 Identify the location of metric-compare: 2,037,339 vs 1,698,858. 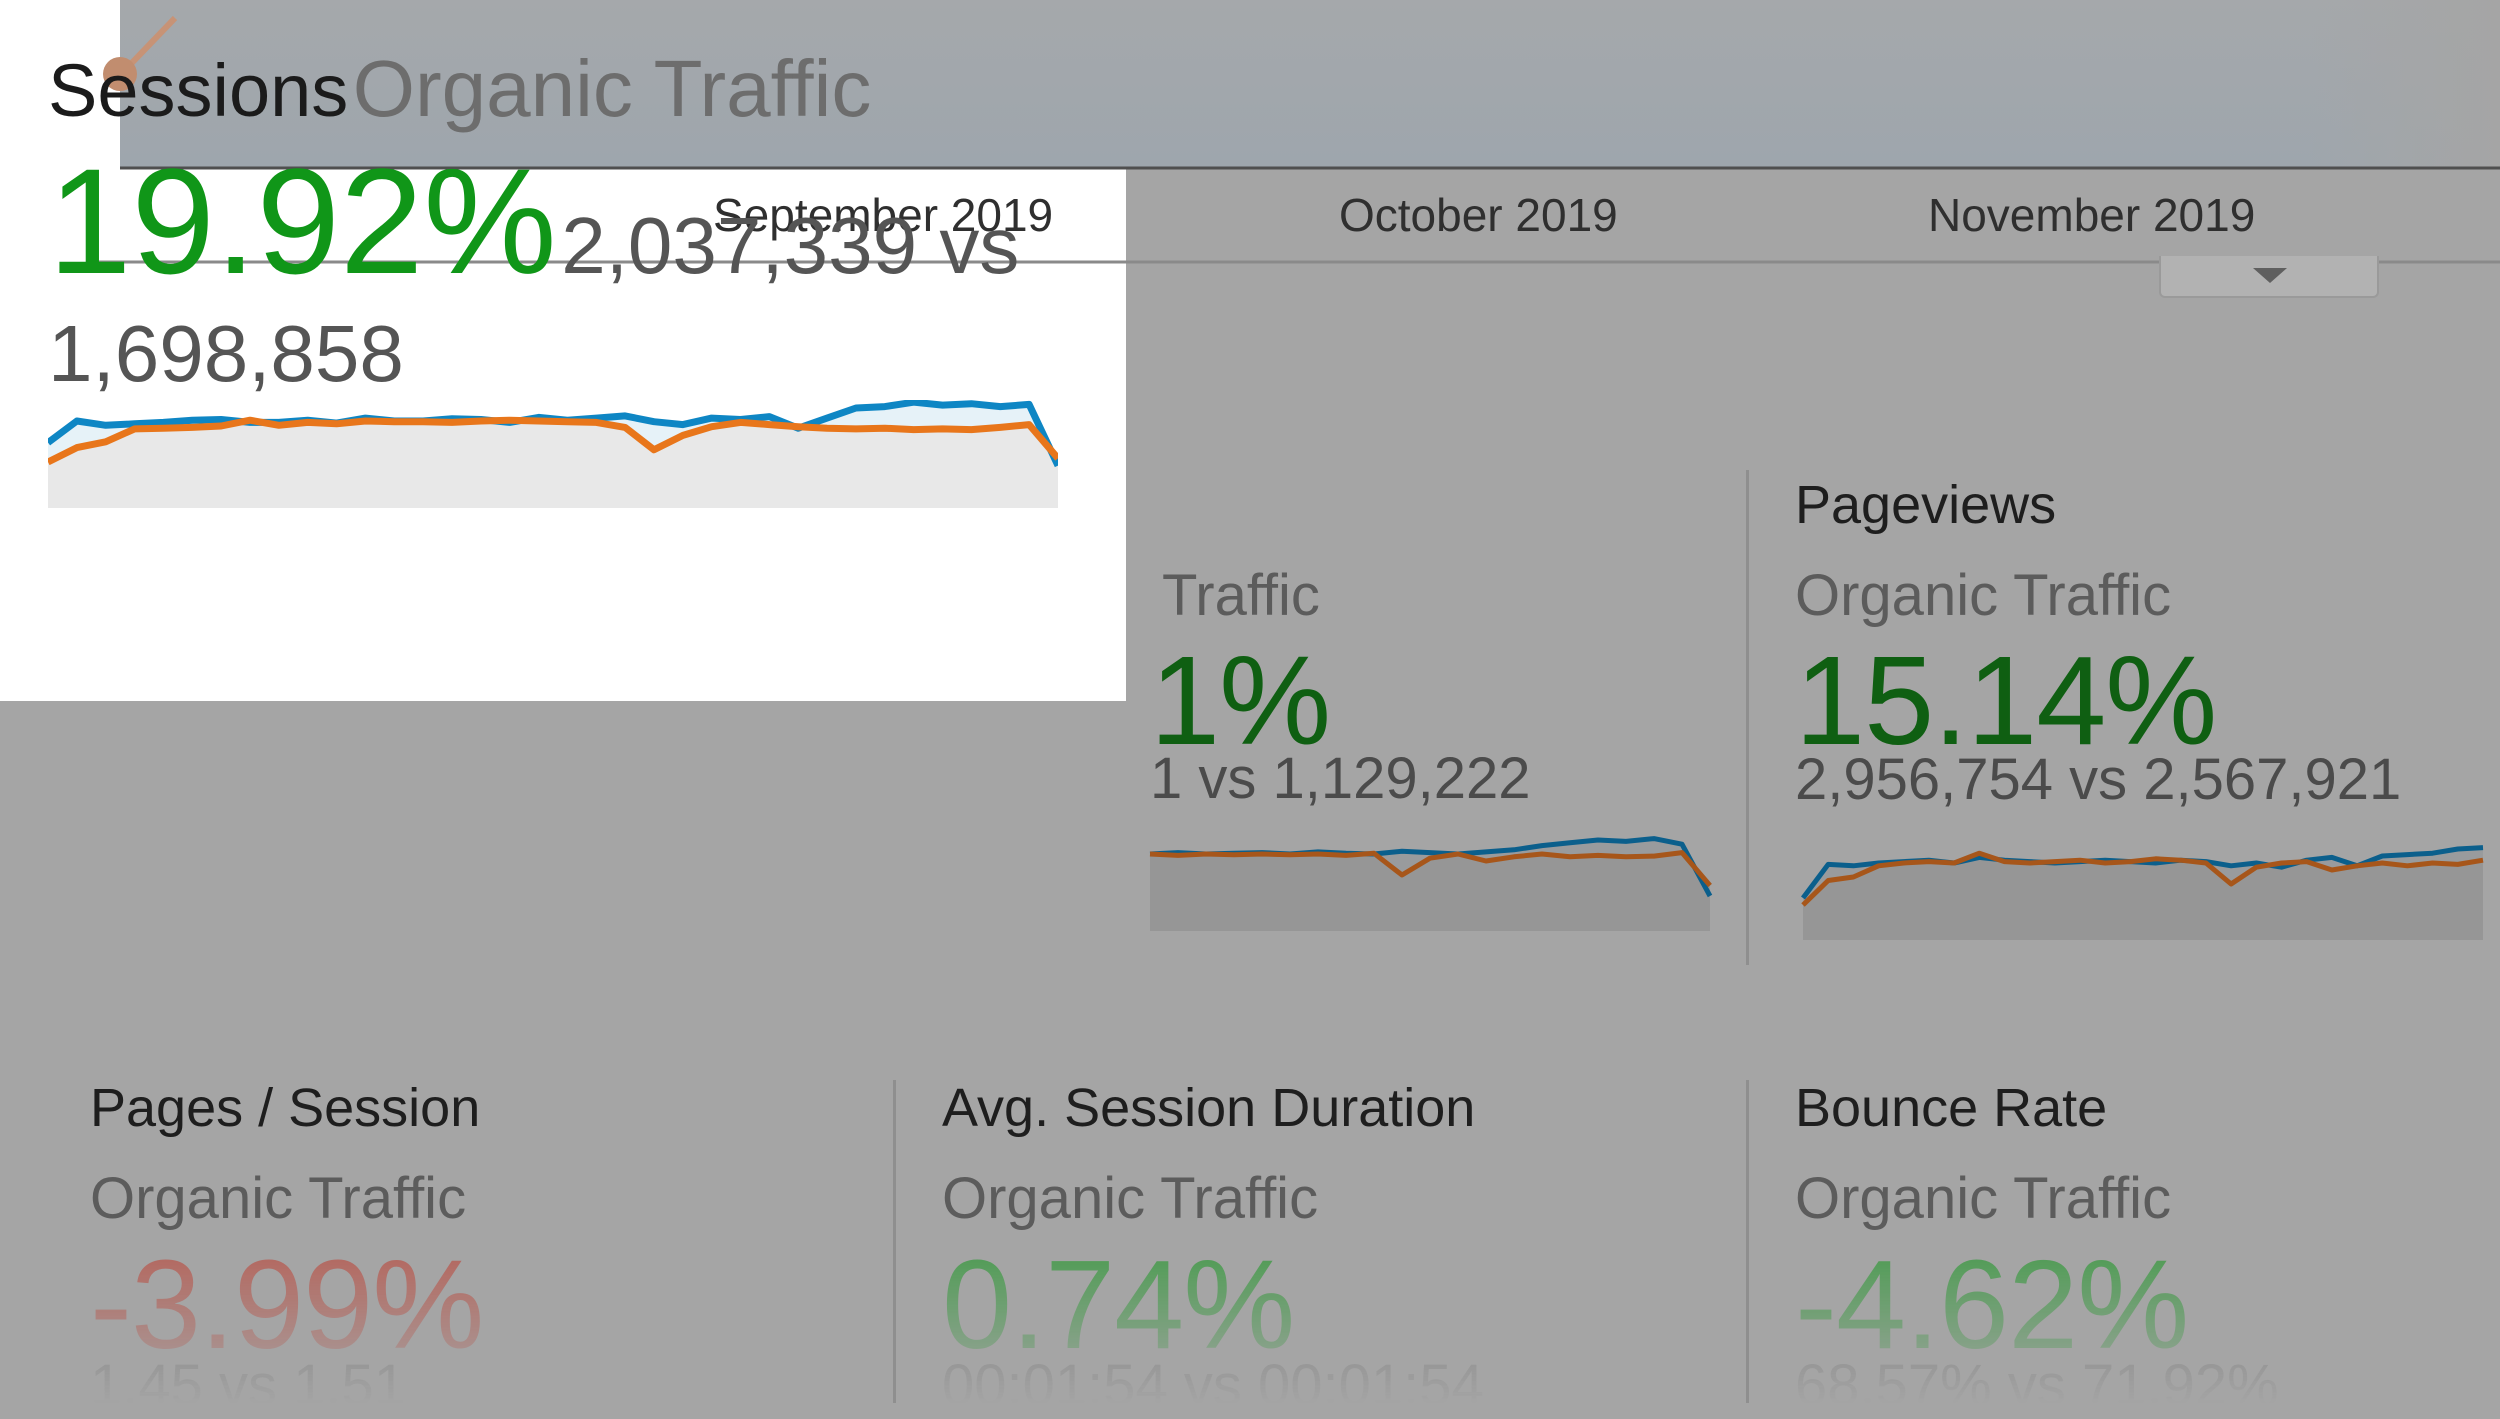
(534, 299).